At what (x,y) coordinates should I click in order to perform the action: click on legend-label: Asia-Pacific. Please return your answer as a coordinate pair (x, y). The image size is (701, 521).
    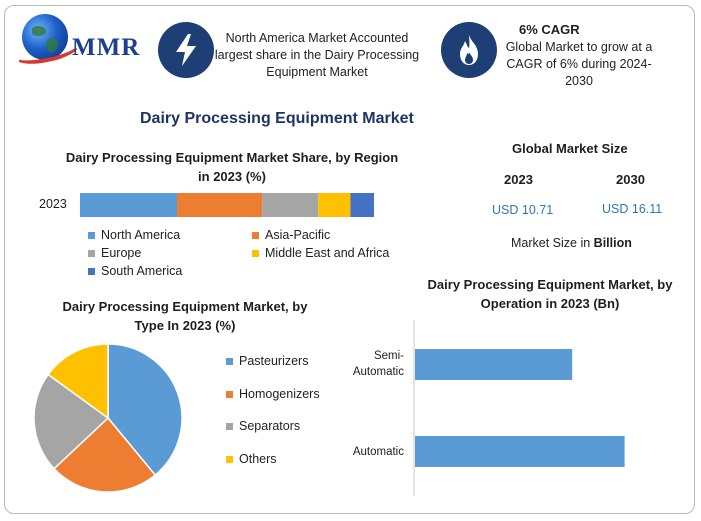
    Looking at the image, I should click on (298, 235).